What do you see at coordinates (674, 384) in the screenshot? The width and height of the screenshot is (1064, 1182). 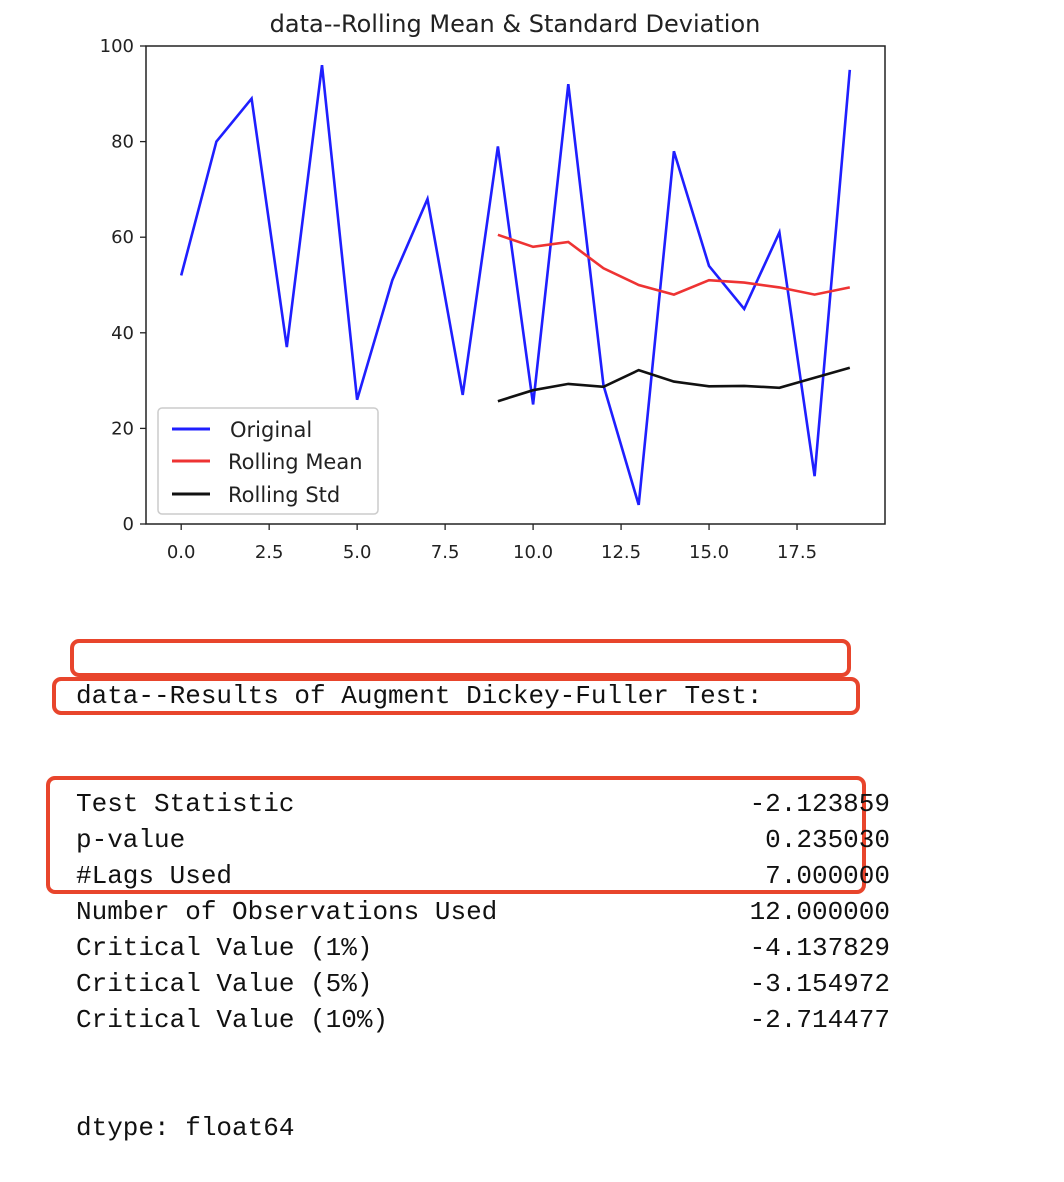 I see `series-line-rolling-std` at bounding box center [674, 384].